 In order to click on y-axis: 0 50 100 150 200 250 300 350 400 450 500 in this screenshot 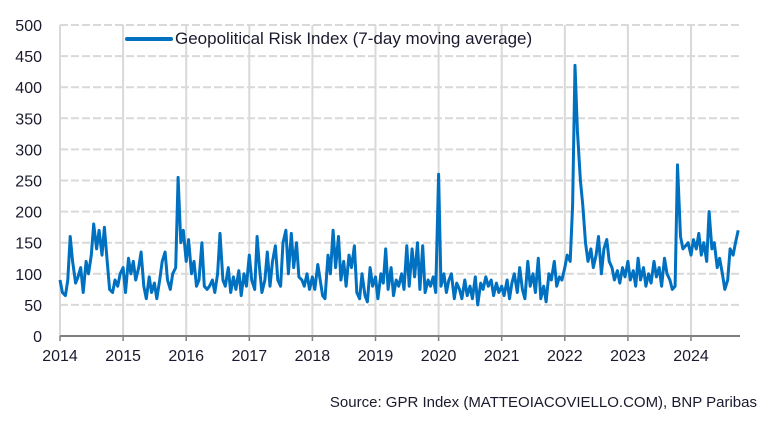, I will do `click(28, 182)`.